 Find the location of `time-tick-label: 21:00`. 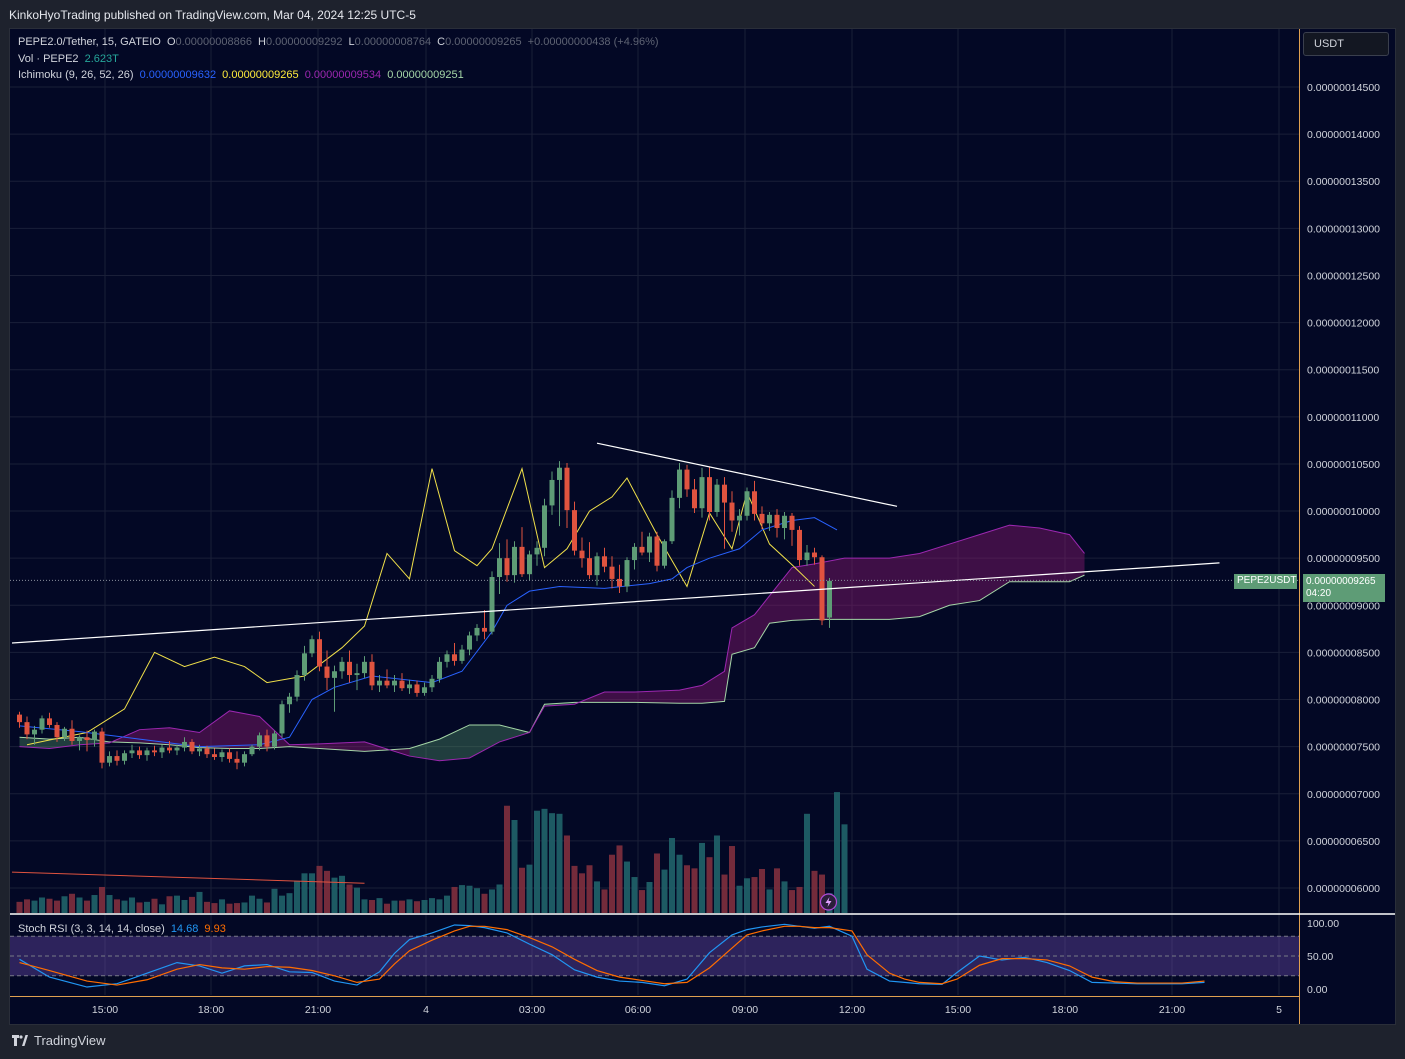

time-tick-label: 21:00 is located at coordinates (1172, 1010).